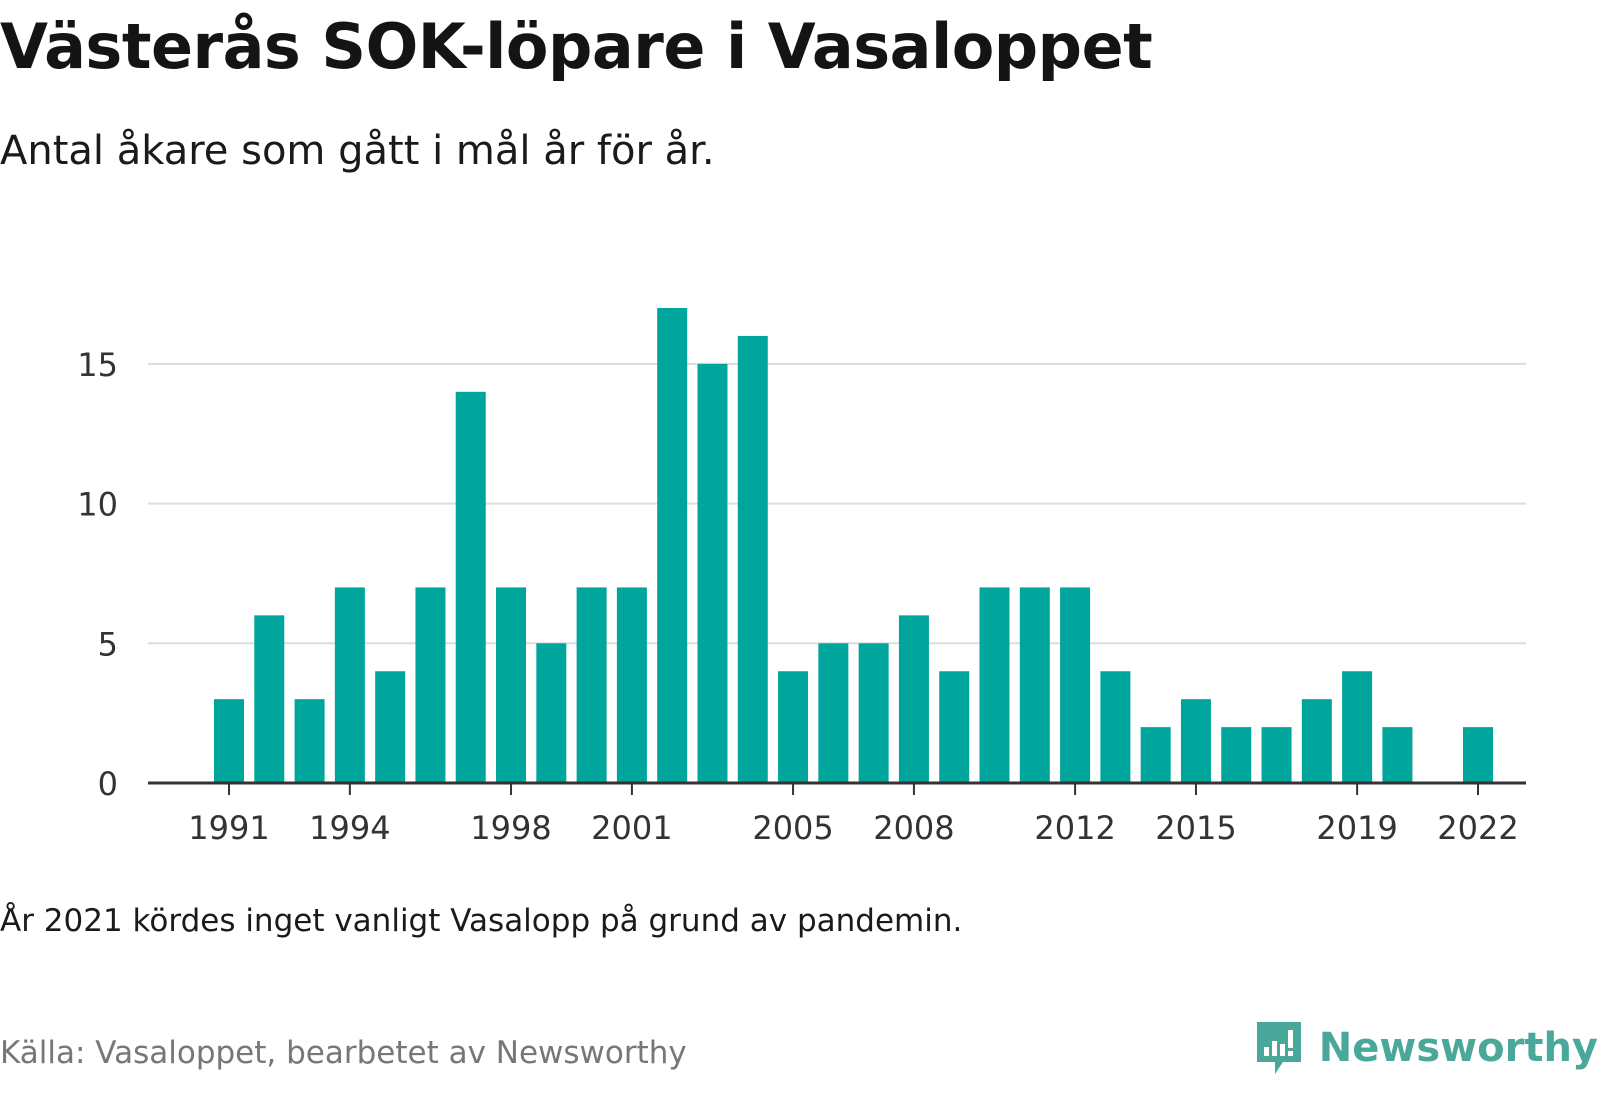 Image resolution: width=1600 pixels, height=1100 pixels. I want to click on newsworthy-logo: Newsworthy, so click(1425, 1048).